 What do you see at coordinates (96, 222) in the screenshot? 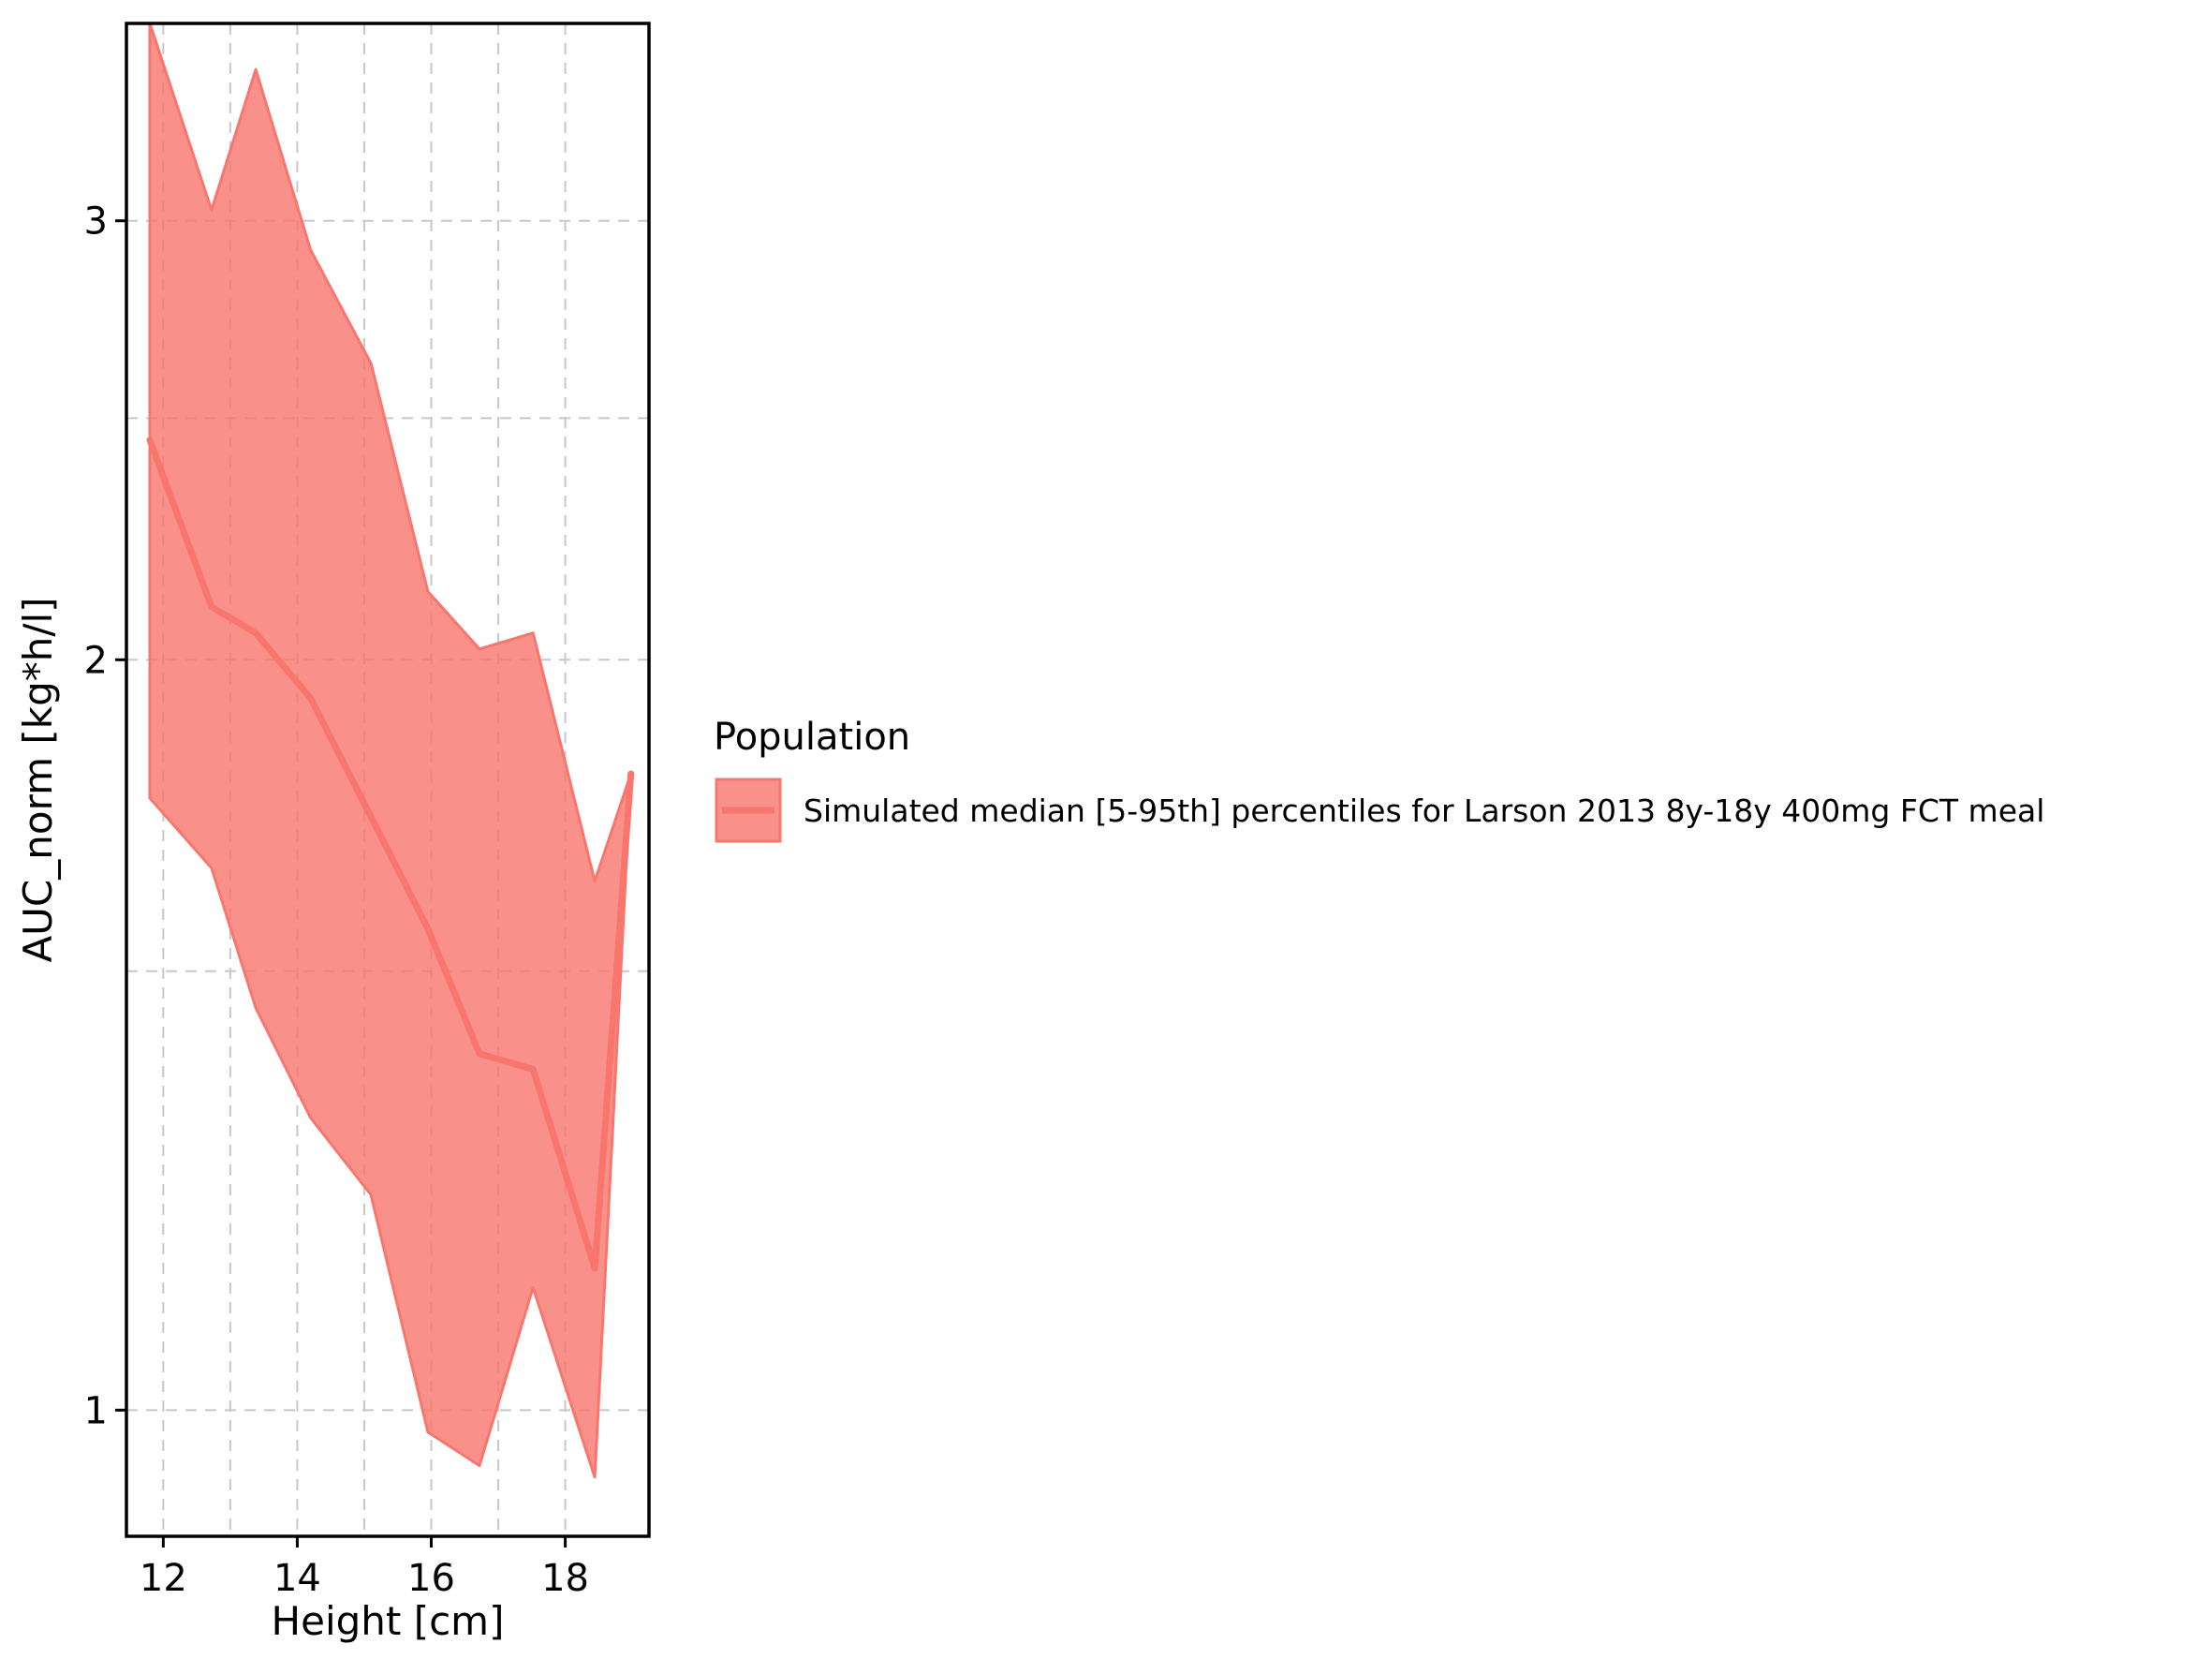
I see `y-tick-label: 3` at bounding box center [96, 222].